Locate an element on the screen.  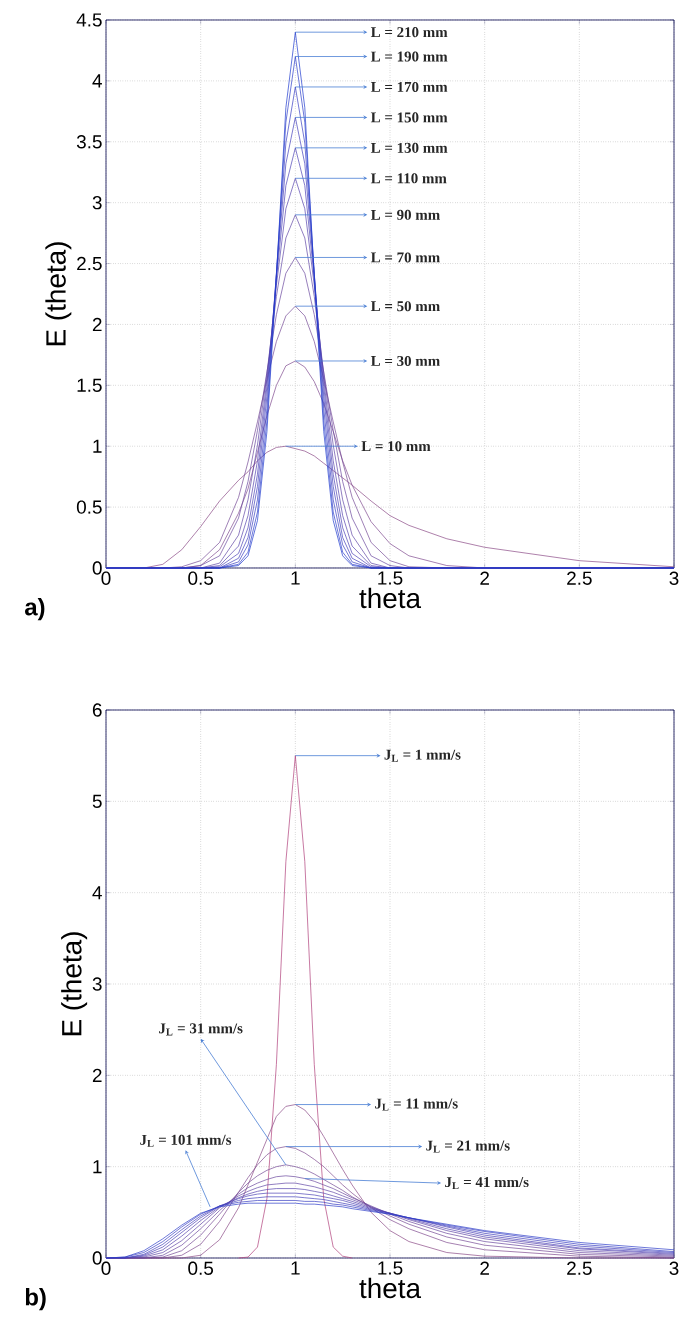
annotation: J$_{L}$ = 21 mm/s is located at coordinates (468, 1146).